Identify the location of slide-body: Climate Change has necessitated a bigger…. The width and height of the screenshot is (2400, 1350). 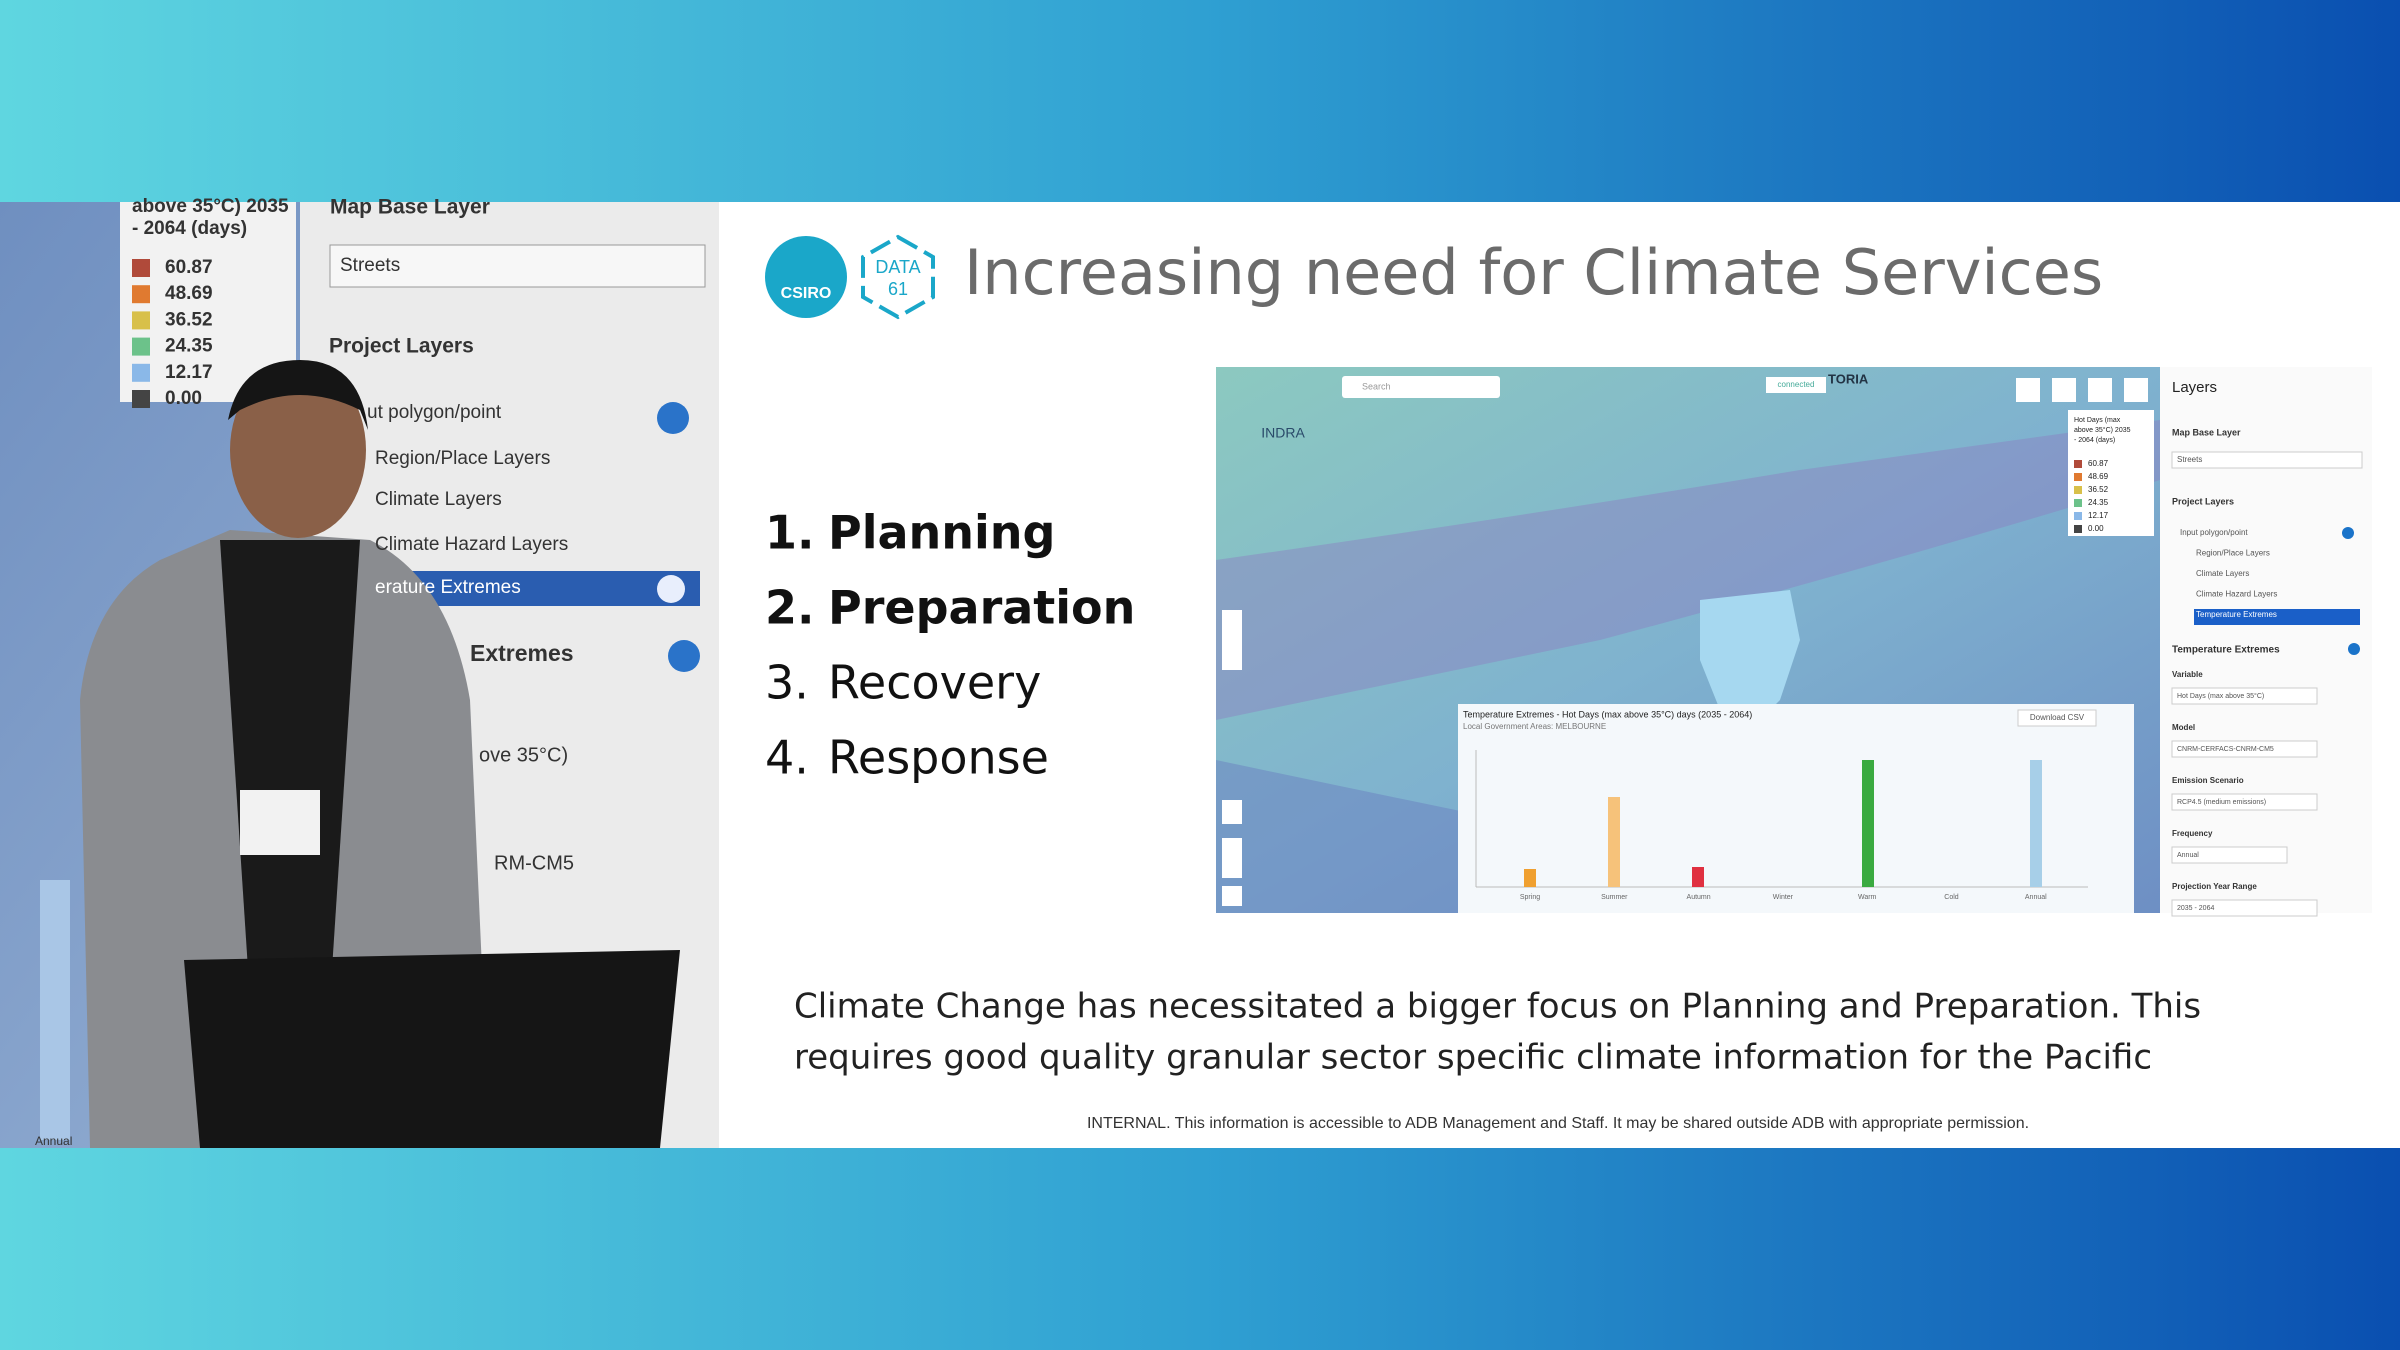
(1497, 1007).